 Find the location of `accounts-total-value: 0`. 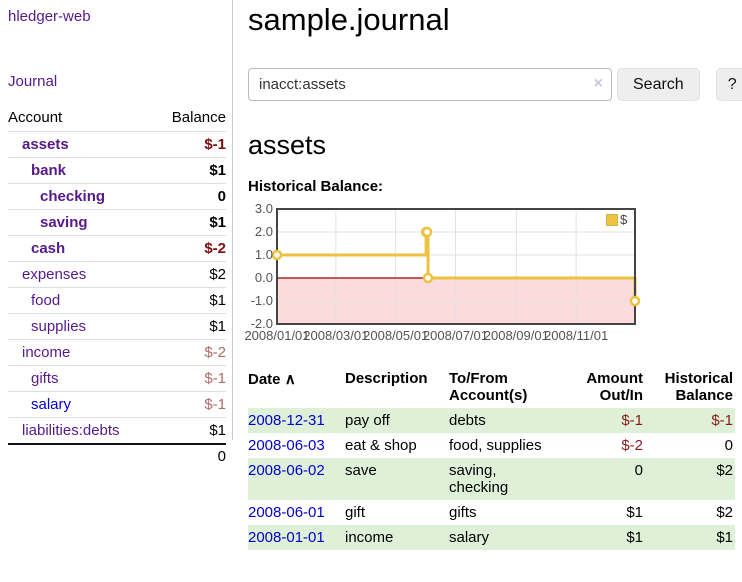

accounts-total-value: 0 is located at coordinates (221, 456).